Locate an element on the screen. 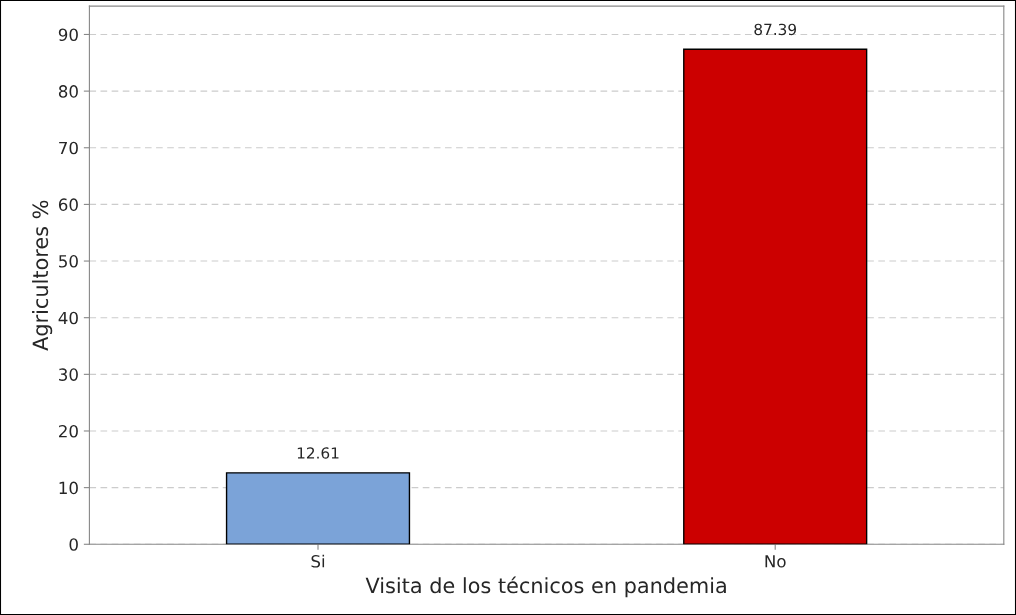 The image size is (1016, 615). y-tick-label: 50 is located at coordinates (68, 261).